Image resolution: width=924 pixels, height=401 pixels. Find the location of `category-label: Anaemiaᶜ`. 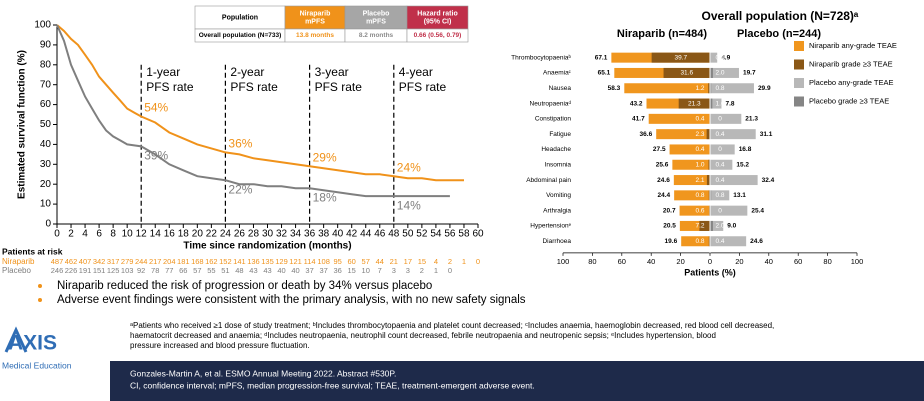

category-label: Anaemiaᶜ is located at coordinates (557, 73).